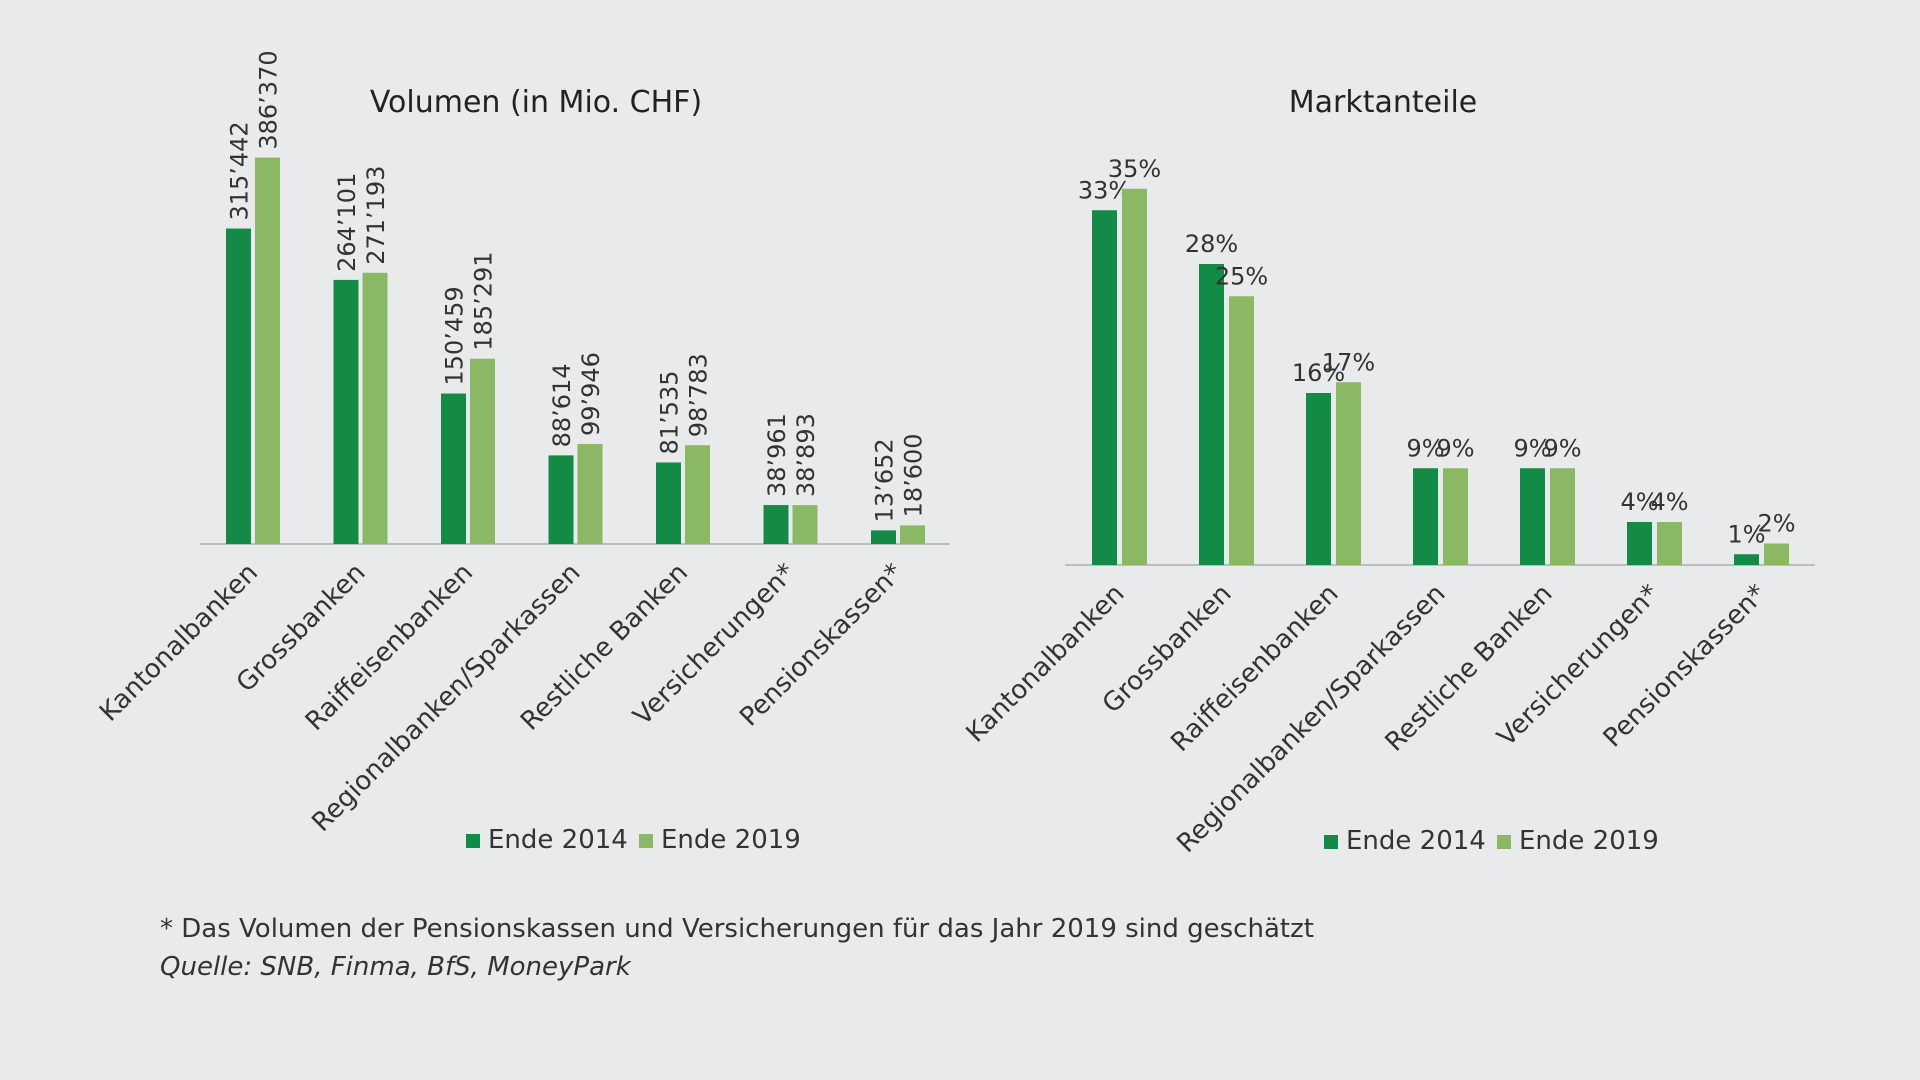 The height and width of the screenshot is (1080, 1920). Describe the element at coordinates (591, 394) in the screenshot. I see `data-label: 99’946` at that location.